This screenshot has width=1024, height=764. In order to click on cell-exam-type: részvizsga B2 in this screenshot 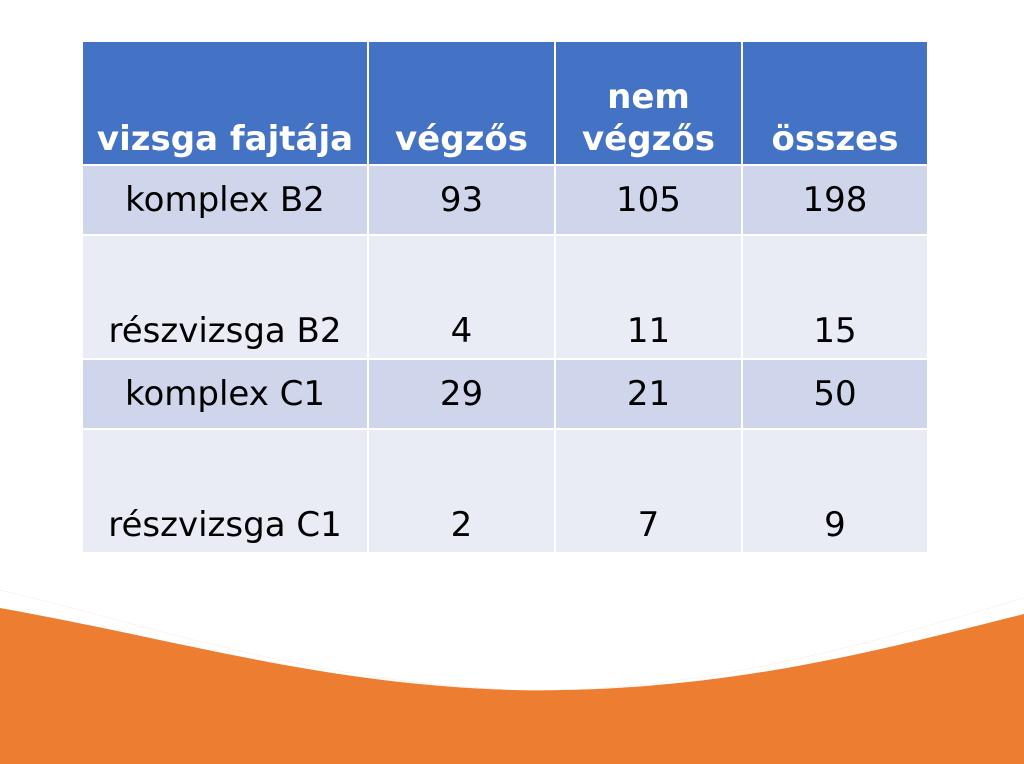, I will do `click(226, 297)`.